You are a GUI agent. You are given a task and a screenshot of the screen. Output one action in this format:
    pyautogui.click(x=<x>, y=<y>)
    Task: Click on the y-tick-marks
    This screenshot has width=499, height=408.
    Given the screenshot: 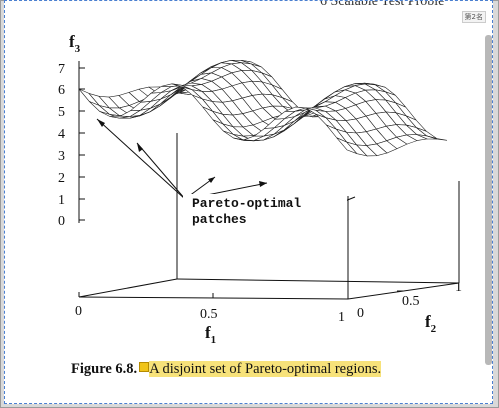 What is the action you would take?
    pyautogui.click(x=428, y=287)
    